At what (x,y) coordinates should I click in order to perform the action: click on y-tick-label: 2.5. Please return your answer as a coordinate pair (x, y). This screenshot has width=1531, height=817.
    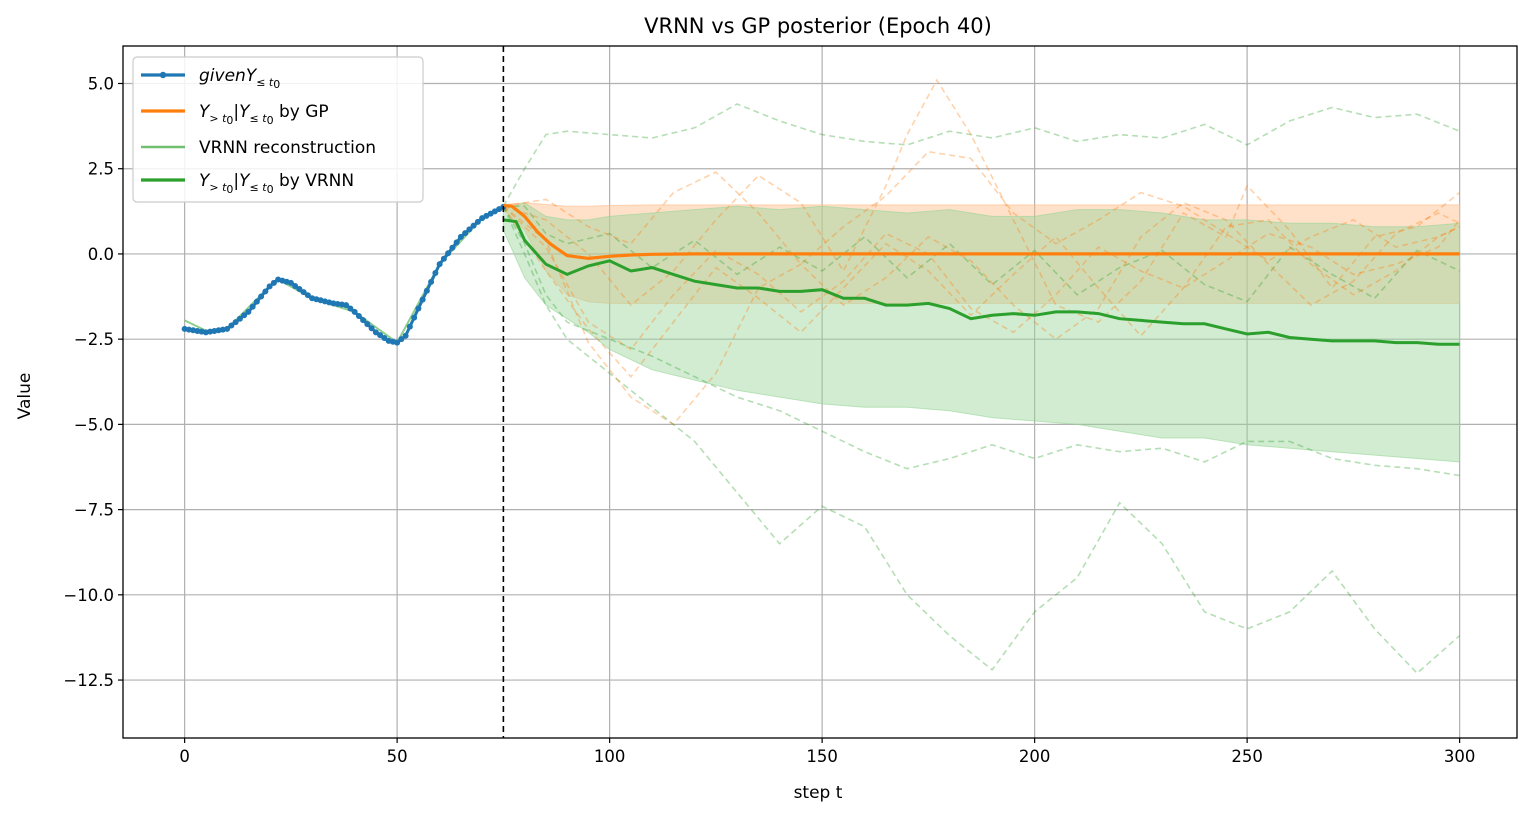
    Looking at the image, I should click on (101, 169).